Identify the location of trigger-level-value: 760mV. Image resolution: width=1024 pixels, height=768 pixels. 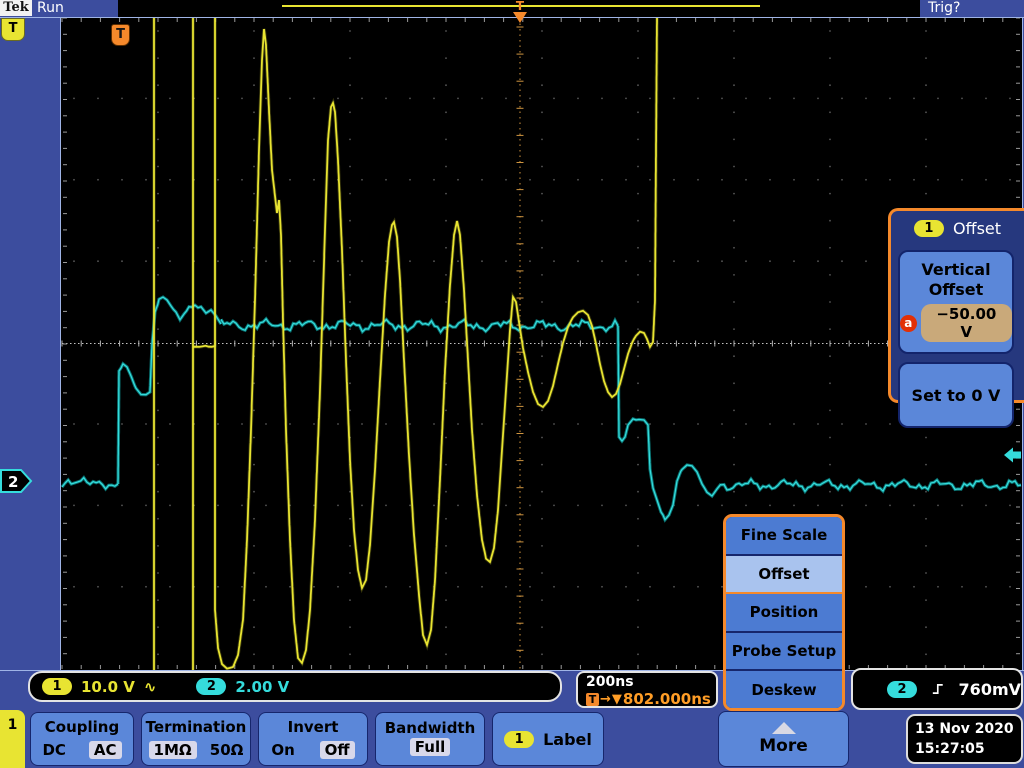
(989, 689).